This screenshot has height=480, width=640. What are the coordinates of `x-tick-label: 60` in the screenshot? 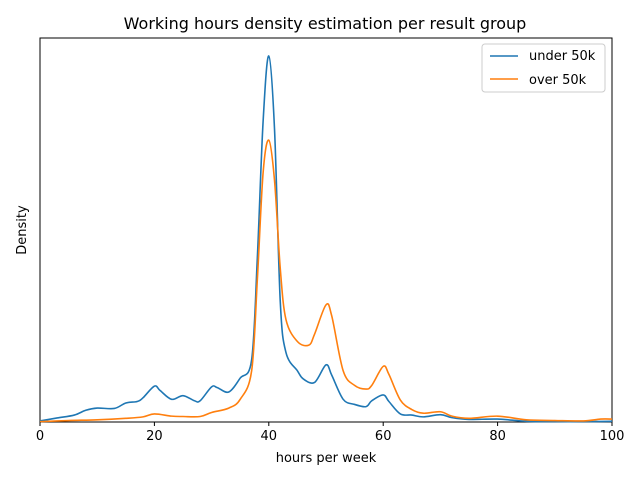 It's located at (383, 436).